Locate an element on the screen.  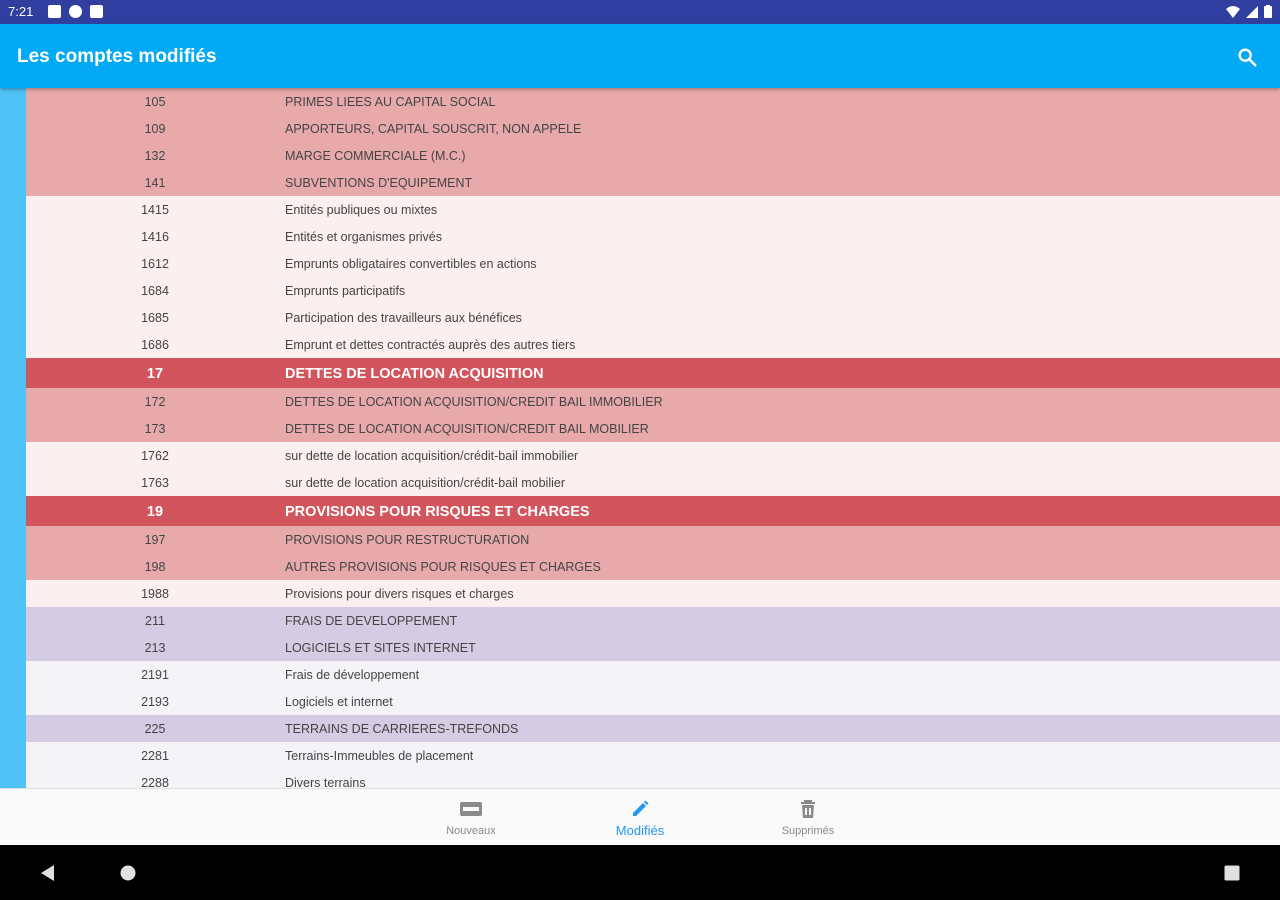
account-code: 198 is located at coordinates (155, 567).